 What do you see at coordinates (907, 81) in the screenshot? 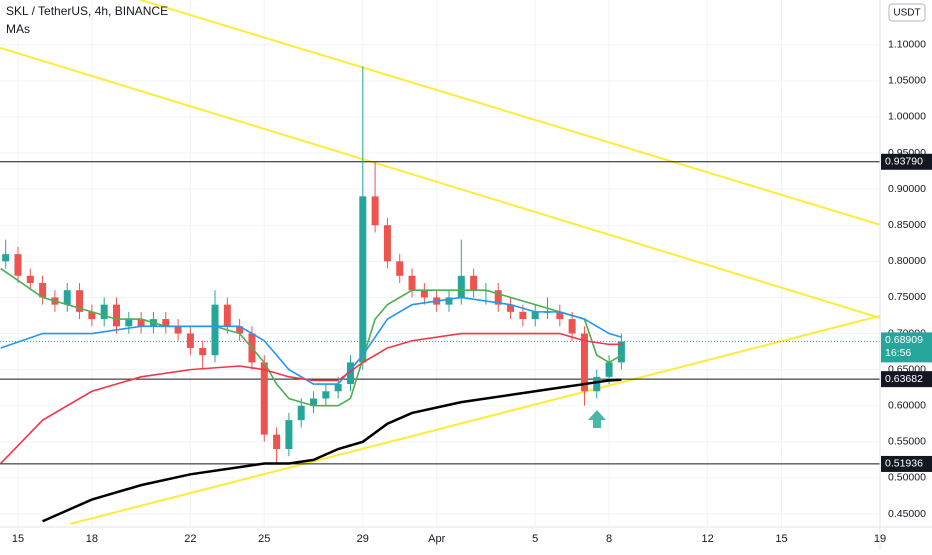
I see `y-tick-label: 1.05000` at bounding box center [907, 81].